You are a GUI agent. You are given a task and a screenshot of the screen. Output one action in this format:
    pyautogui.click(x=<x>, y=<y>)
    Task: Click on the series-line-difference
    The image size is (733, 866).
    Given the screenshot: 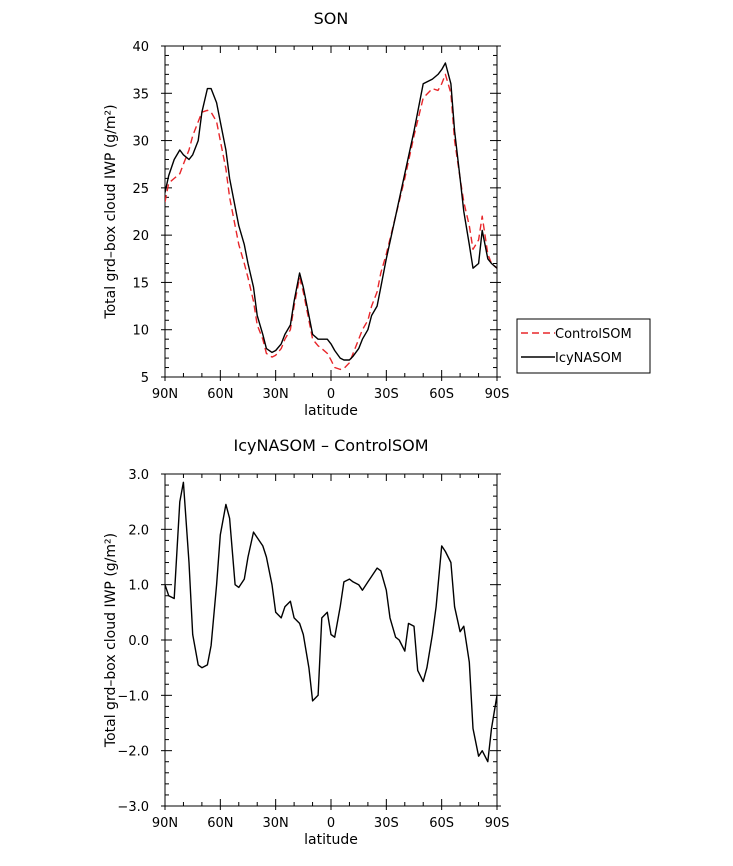 What is the action you would take?
    pyautogui.click(x=331, y=622)
    